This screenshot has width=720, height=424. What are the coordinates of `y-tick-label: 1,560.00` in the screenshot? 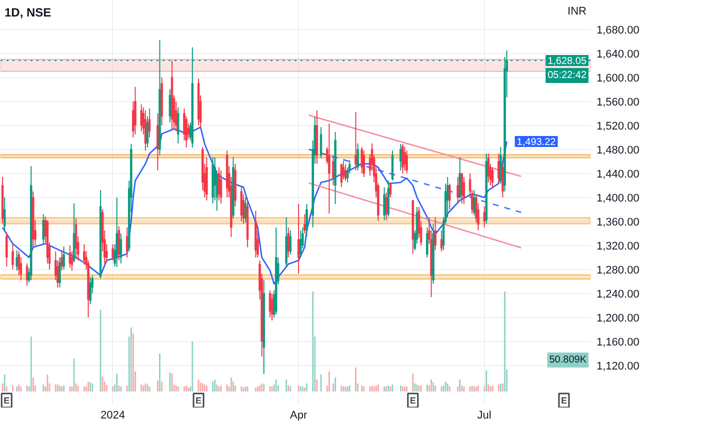 It's located at (618, 102).